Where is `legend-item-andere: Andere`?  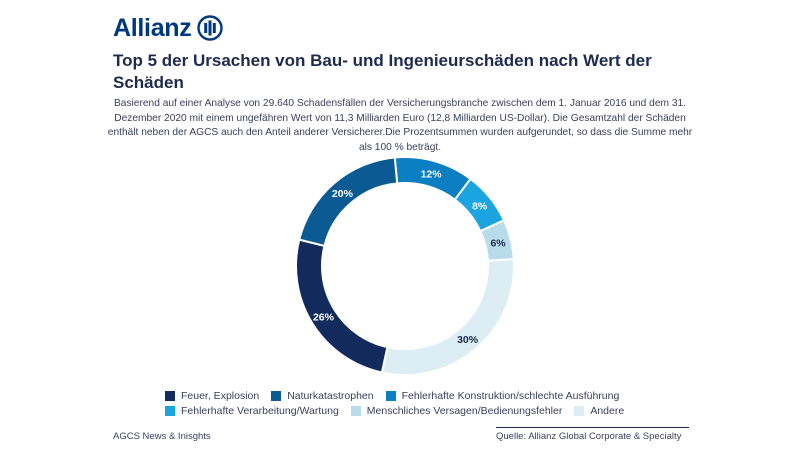 legend-item-andere: Andere is located at coordinates (599, 411).